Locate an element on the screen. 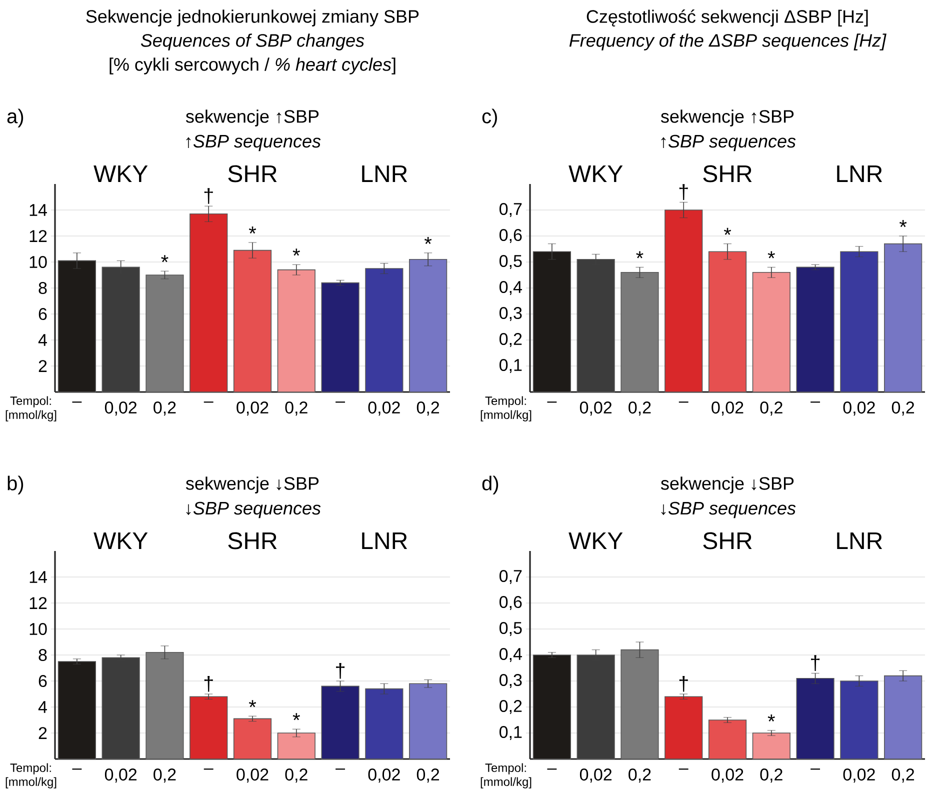 Image resolution: width=929 pixels, height=796 pixels. text: ↑SBP sequences is located at coordinates (728, 143).